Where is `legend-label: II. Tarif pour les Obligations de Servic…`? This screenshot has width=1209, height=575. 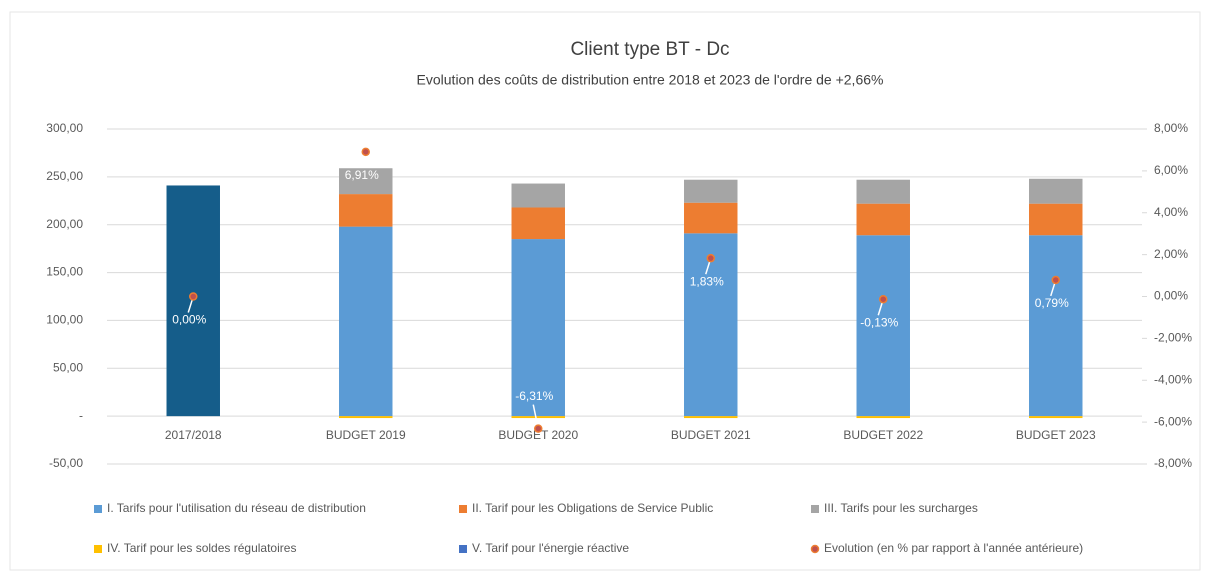
legend-label: II. Tarif pour les Obligations de Servic… is located at coordinates (592, 508).